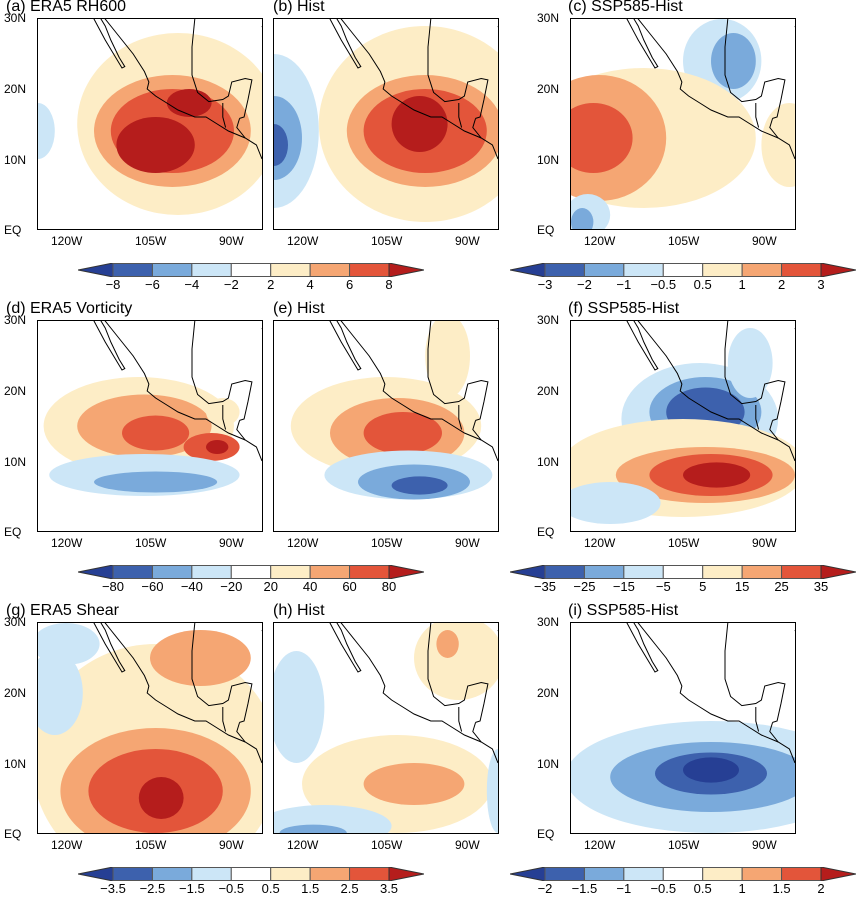 The image size is (857, 897). I want to click on colorbar-label: 6, so click(349, 284).